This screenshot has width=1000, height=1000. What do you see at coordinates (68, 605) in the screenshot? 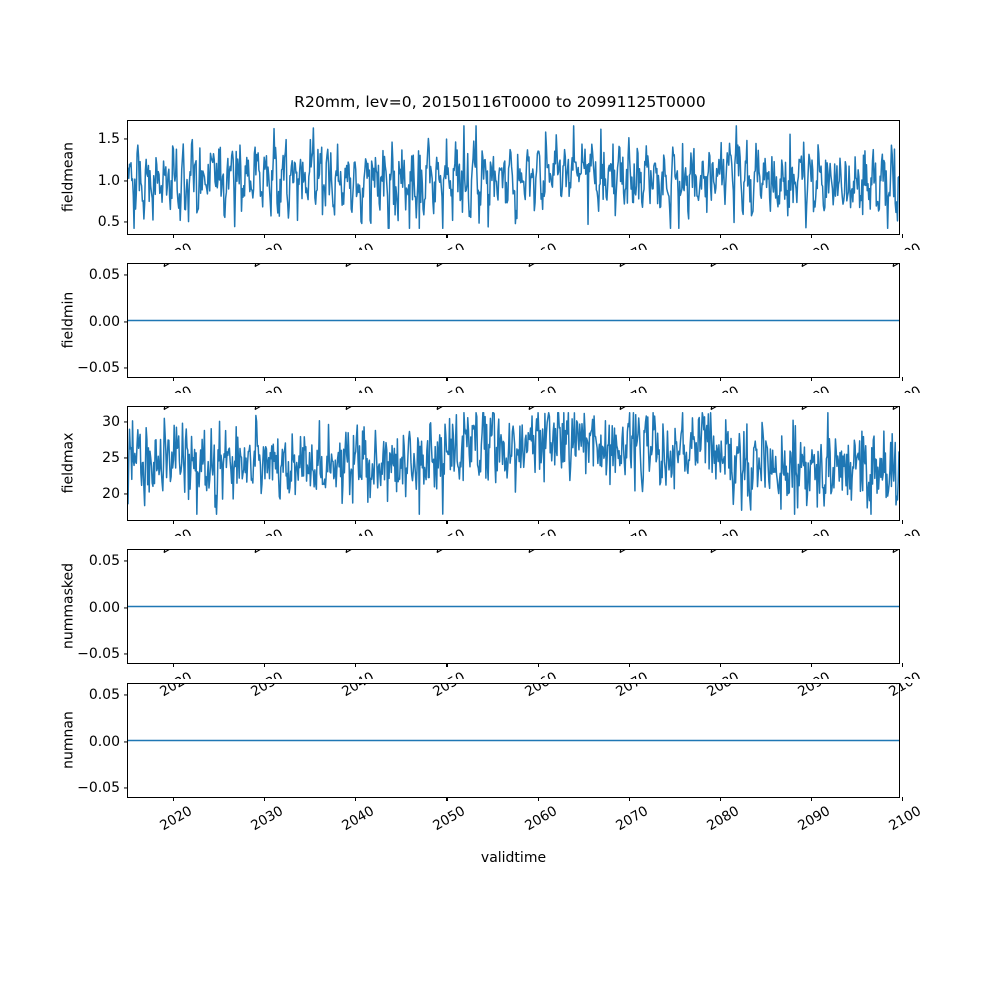
I see `y-axis-label-nummasked: nummasked` at bounding box center [68, 605].